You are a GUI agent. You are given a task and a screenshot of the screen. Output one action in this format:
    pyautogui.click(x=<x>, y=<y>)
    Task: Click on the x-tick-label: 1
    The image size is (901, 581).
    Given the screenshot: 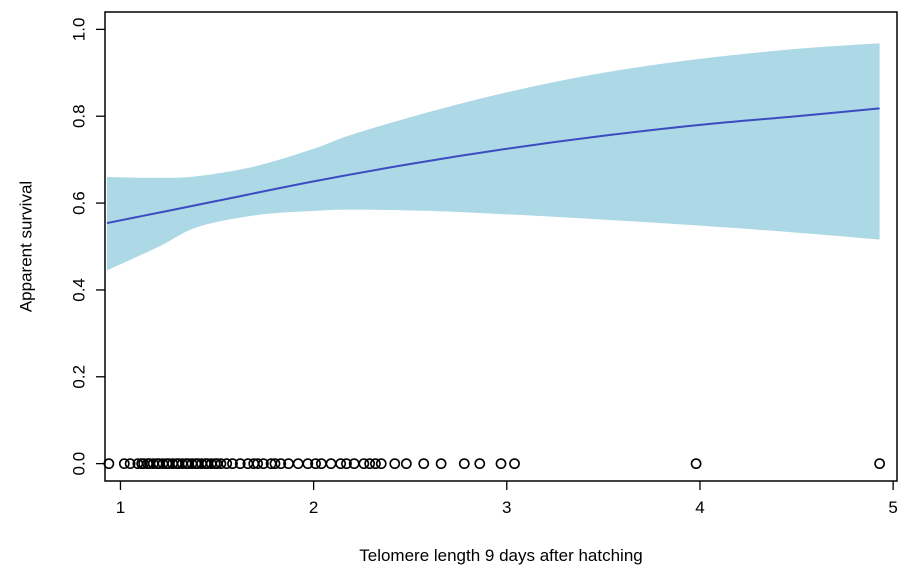 What is the action you would take?
    pyautogui.click(x=120, y=507)
    